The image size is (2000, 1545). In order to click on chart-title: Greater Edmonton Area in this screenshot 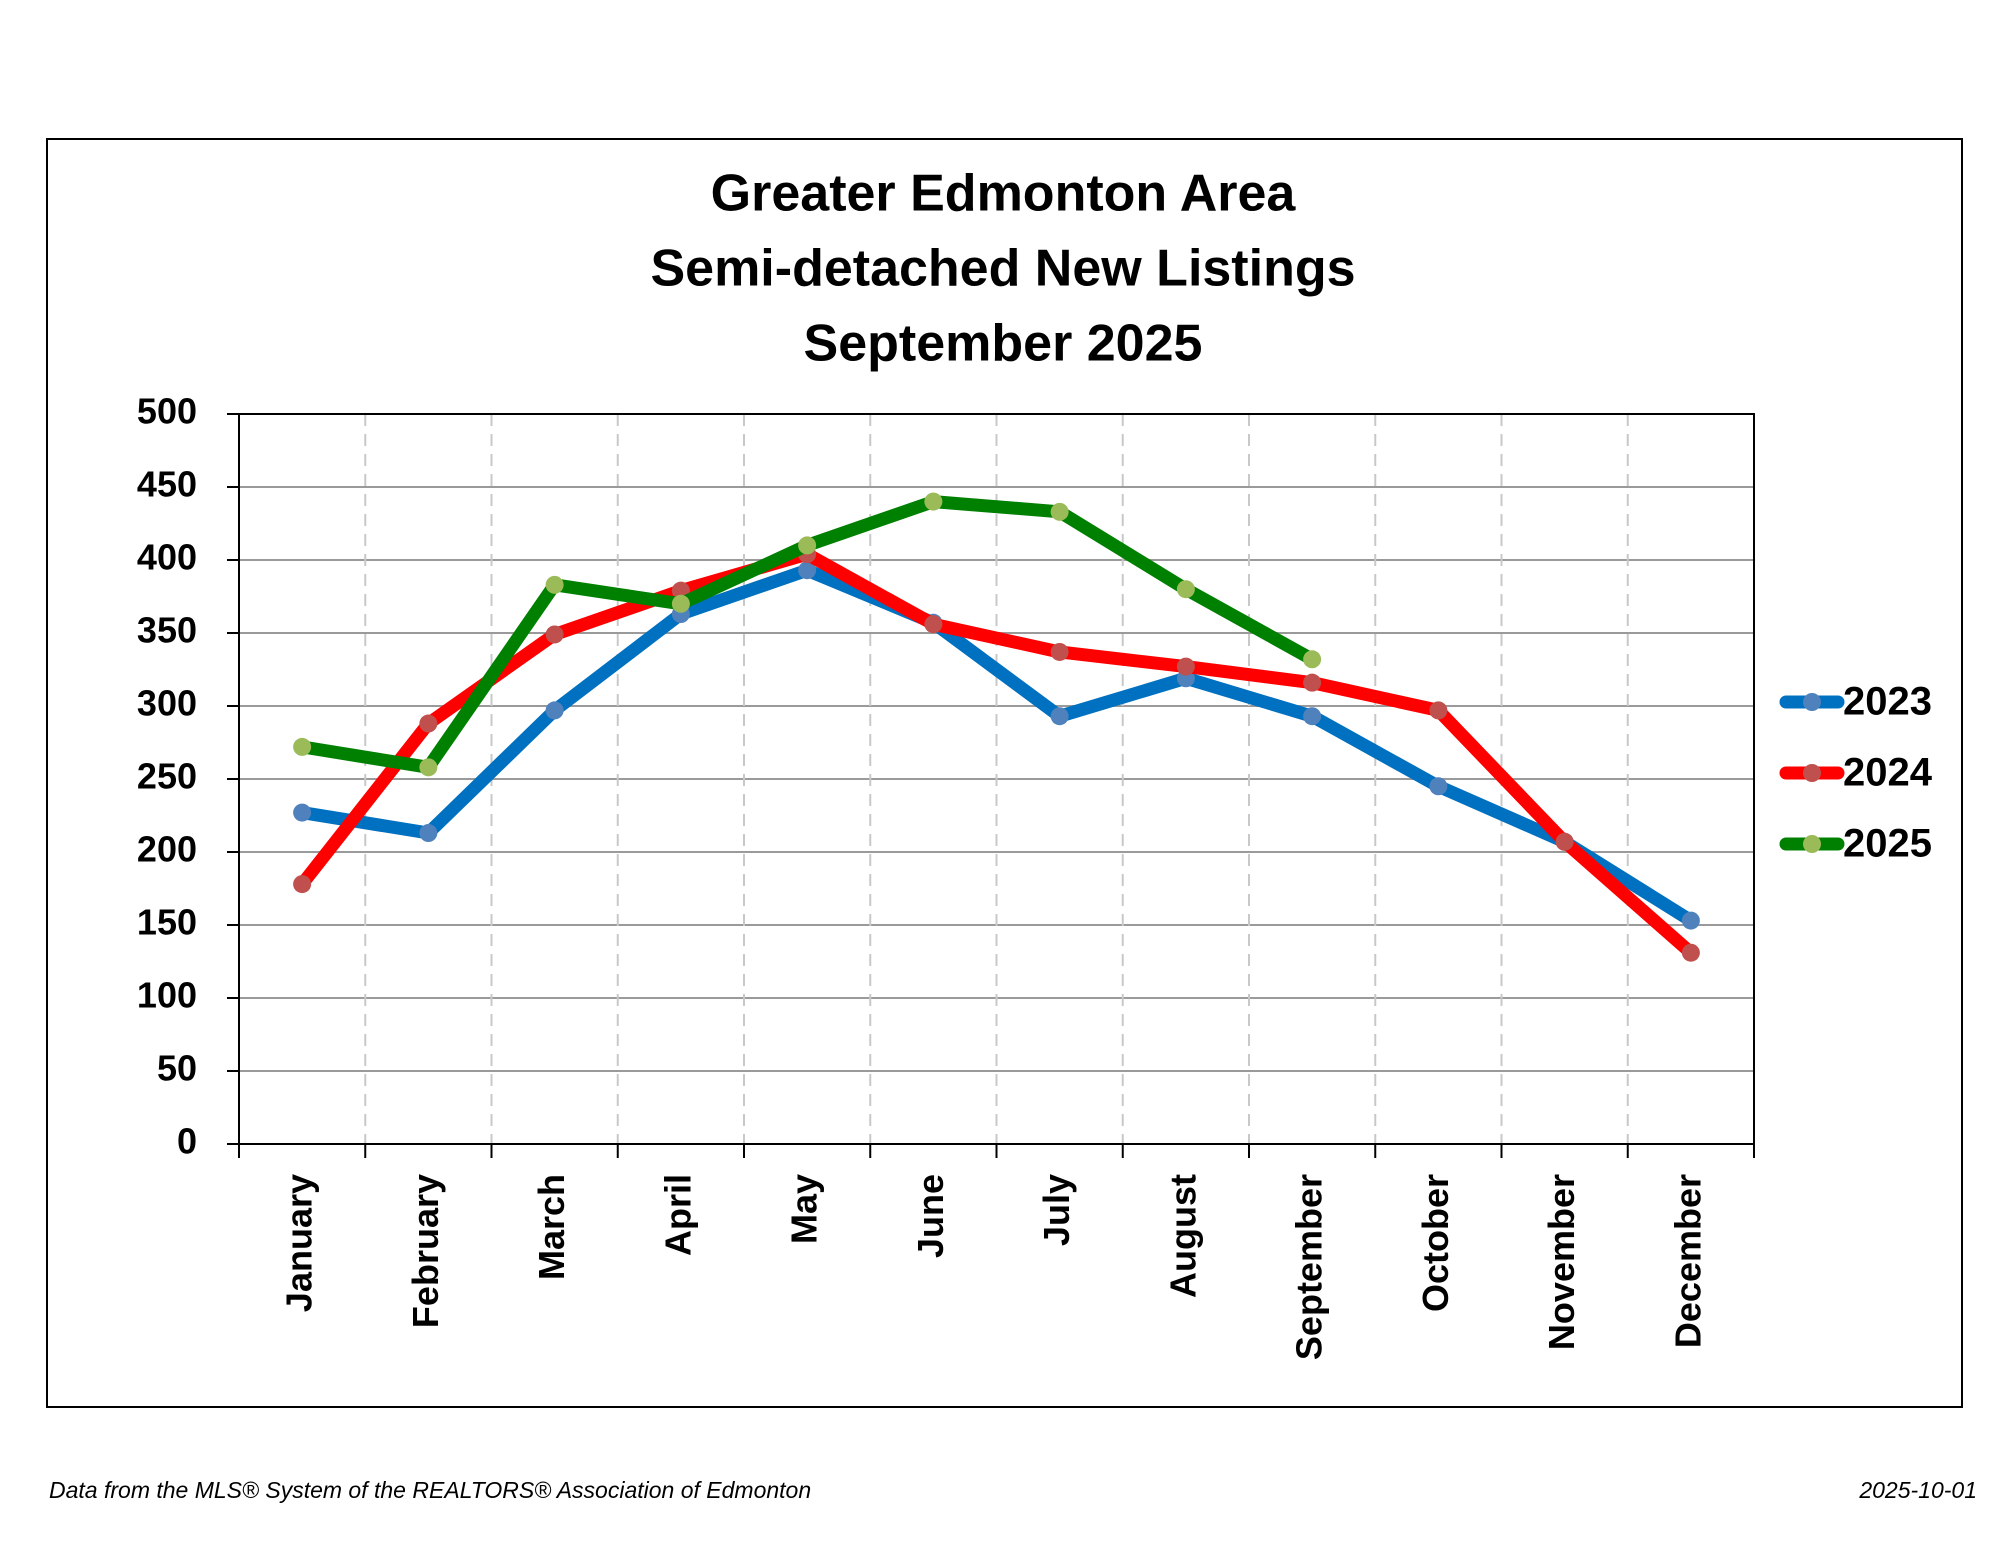, I will do `click(1004, 194)`.